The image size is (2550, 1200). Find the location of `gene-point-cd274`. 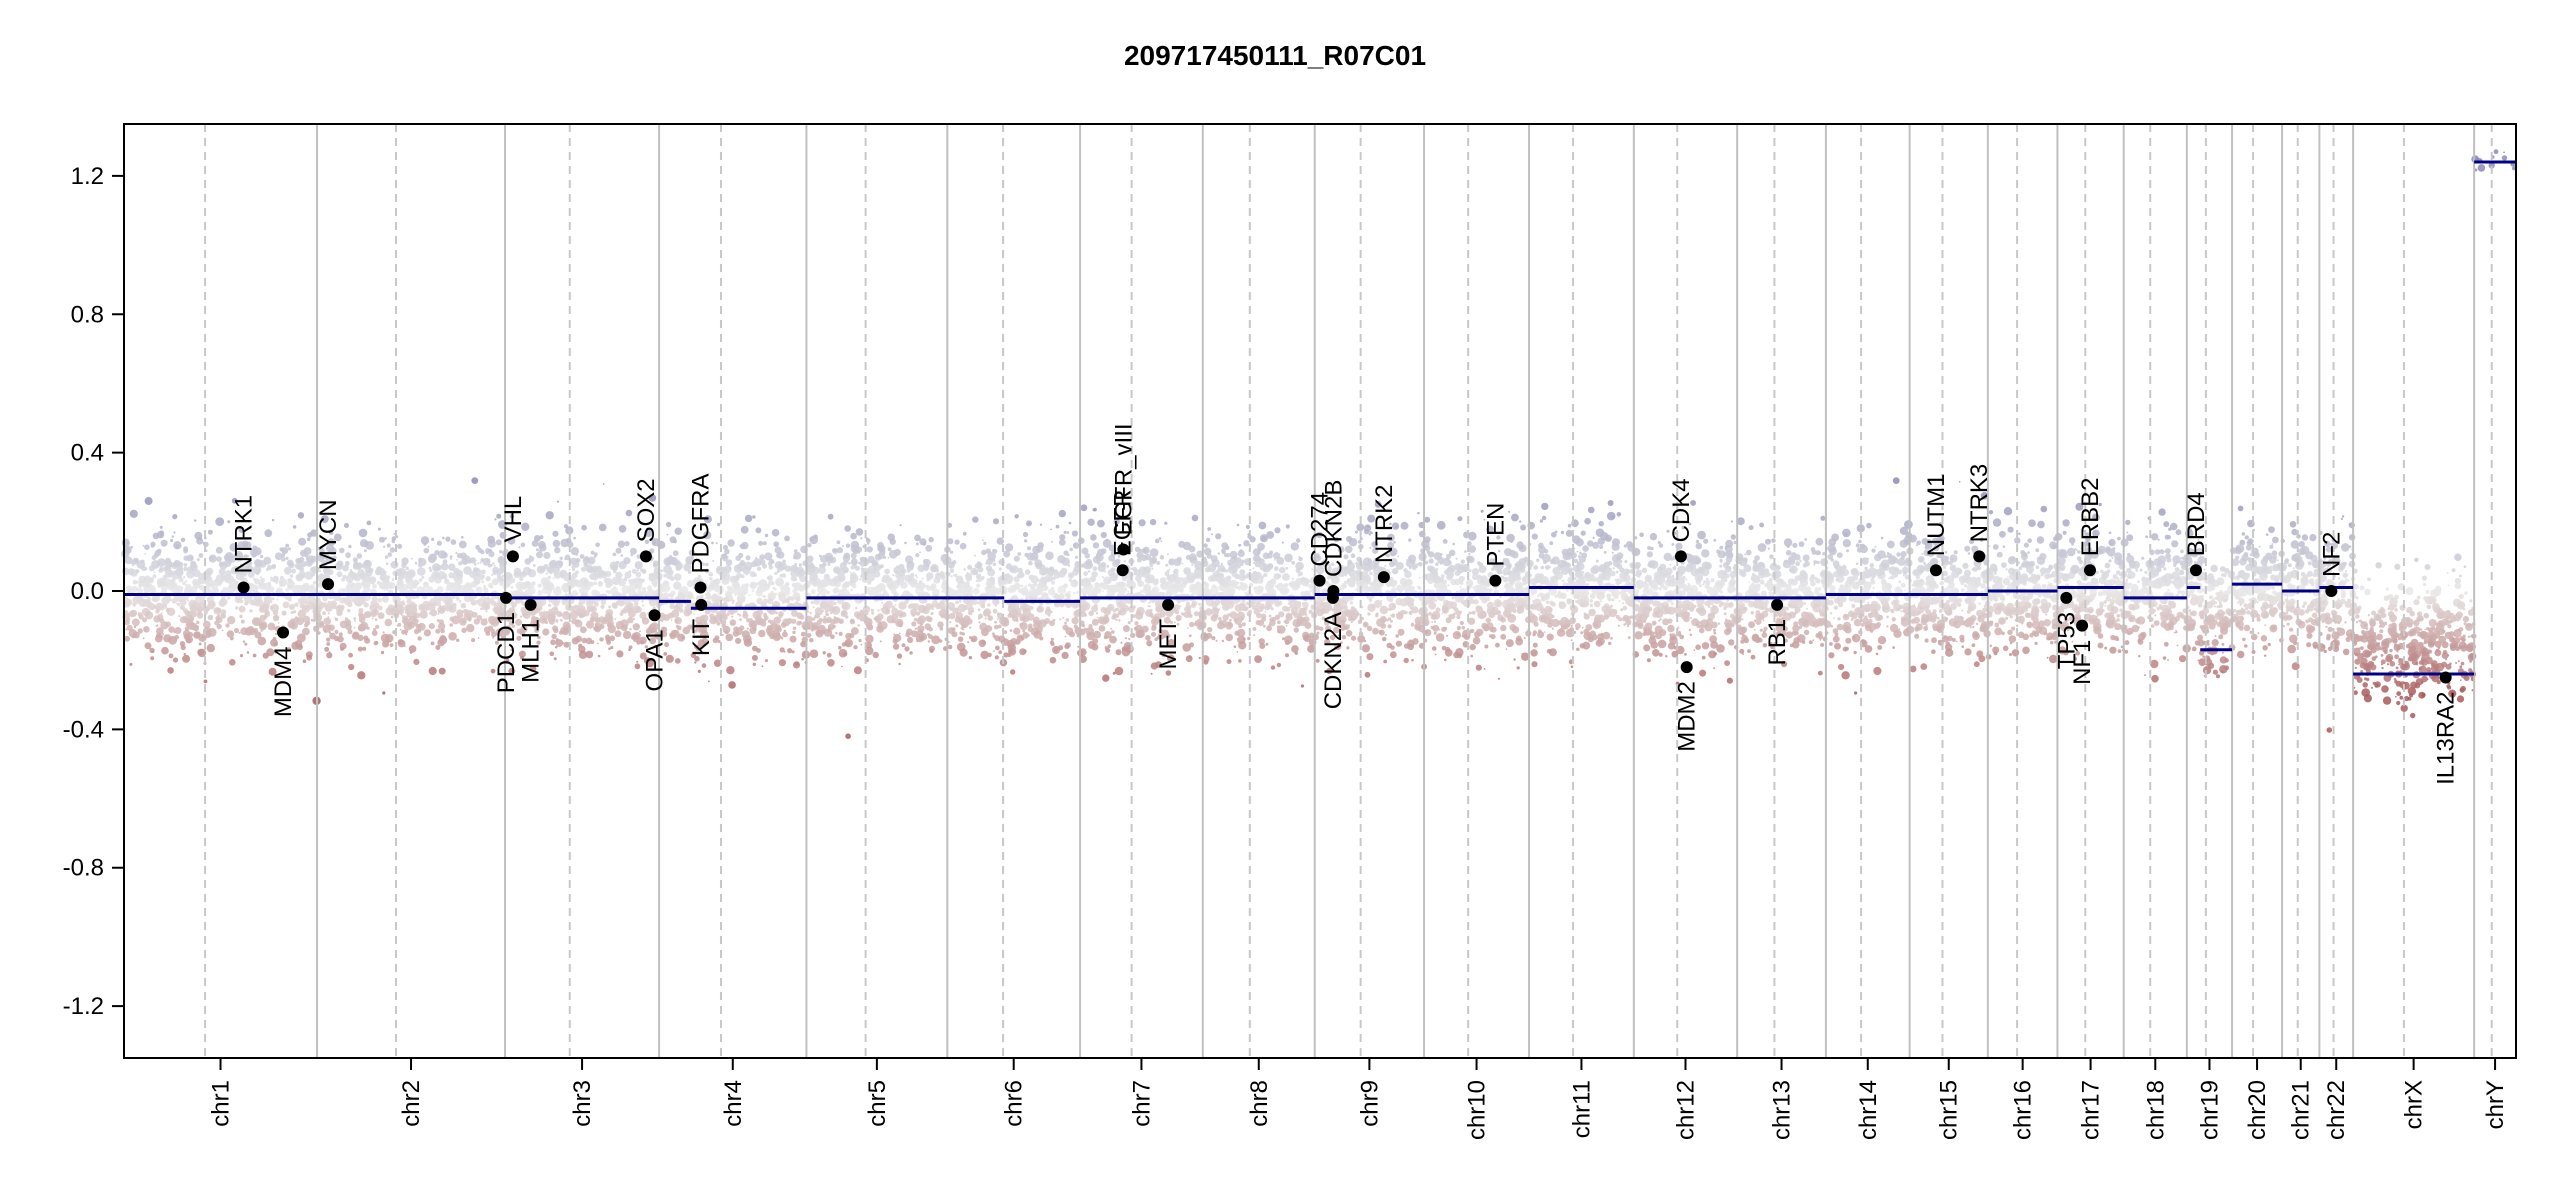

gene-point-cd274 is located at coordinates (1319, 580).